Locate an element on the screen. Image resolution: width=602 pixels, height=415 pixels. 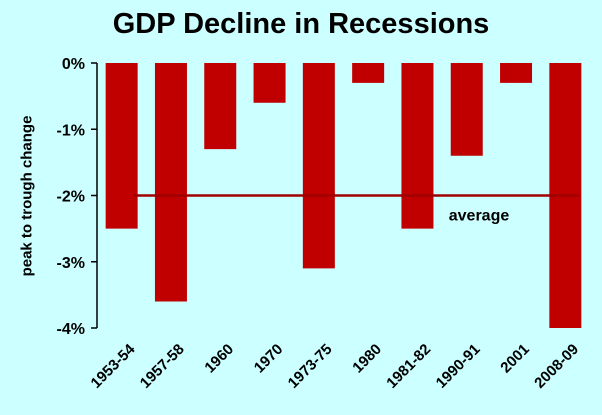
x-tick-label: 1990-91 is located at coordinates (458, 366).